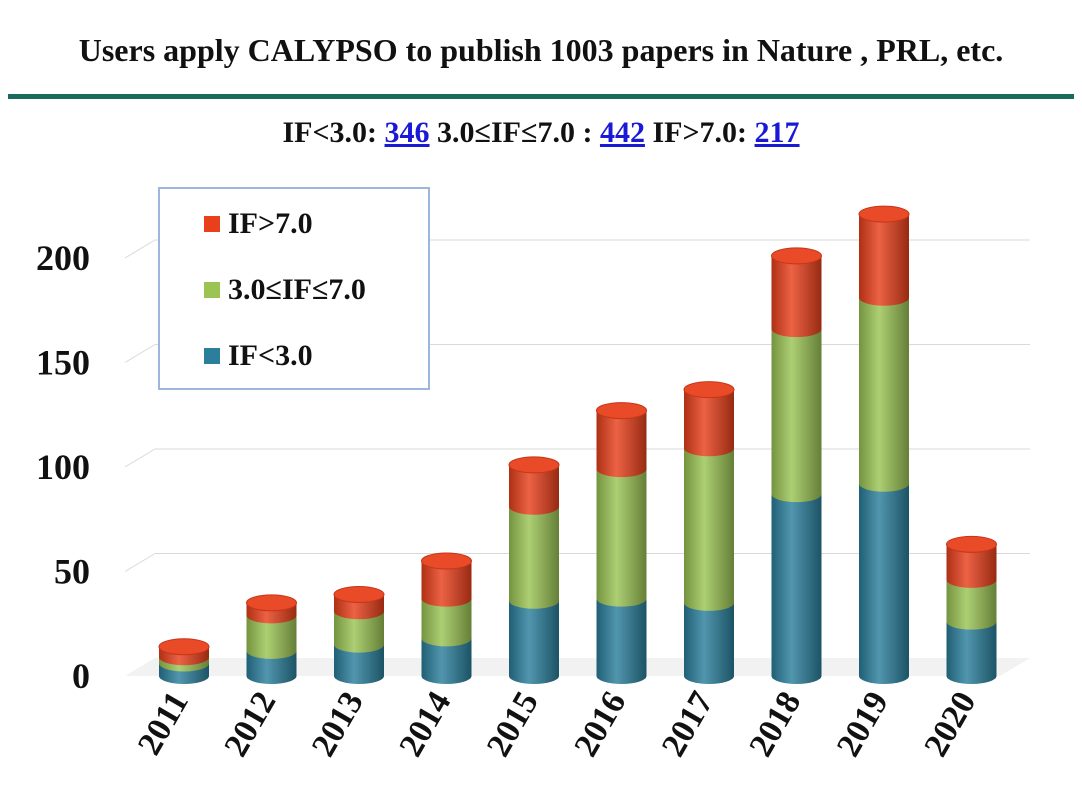 The width and height of the screenshot is (1082, 809). I want to click on x-tick-label: 2017, so click(688, 724).